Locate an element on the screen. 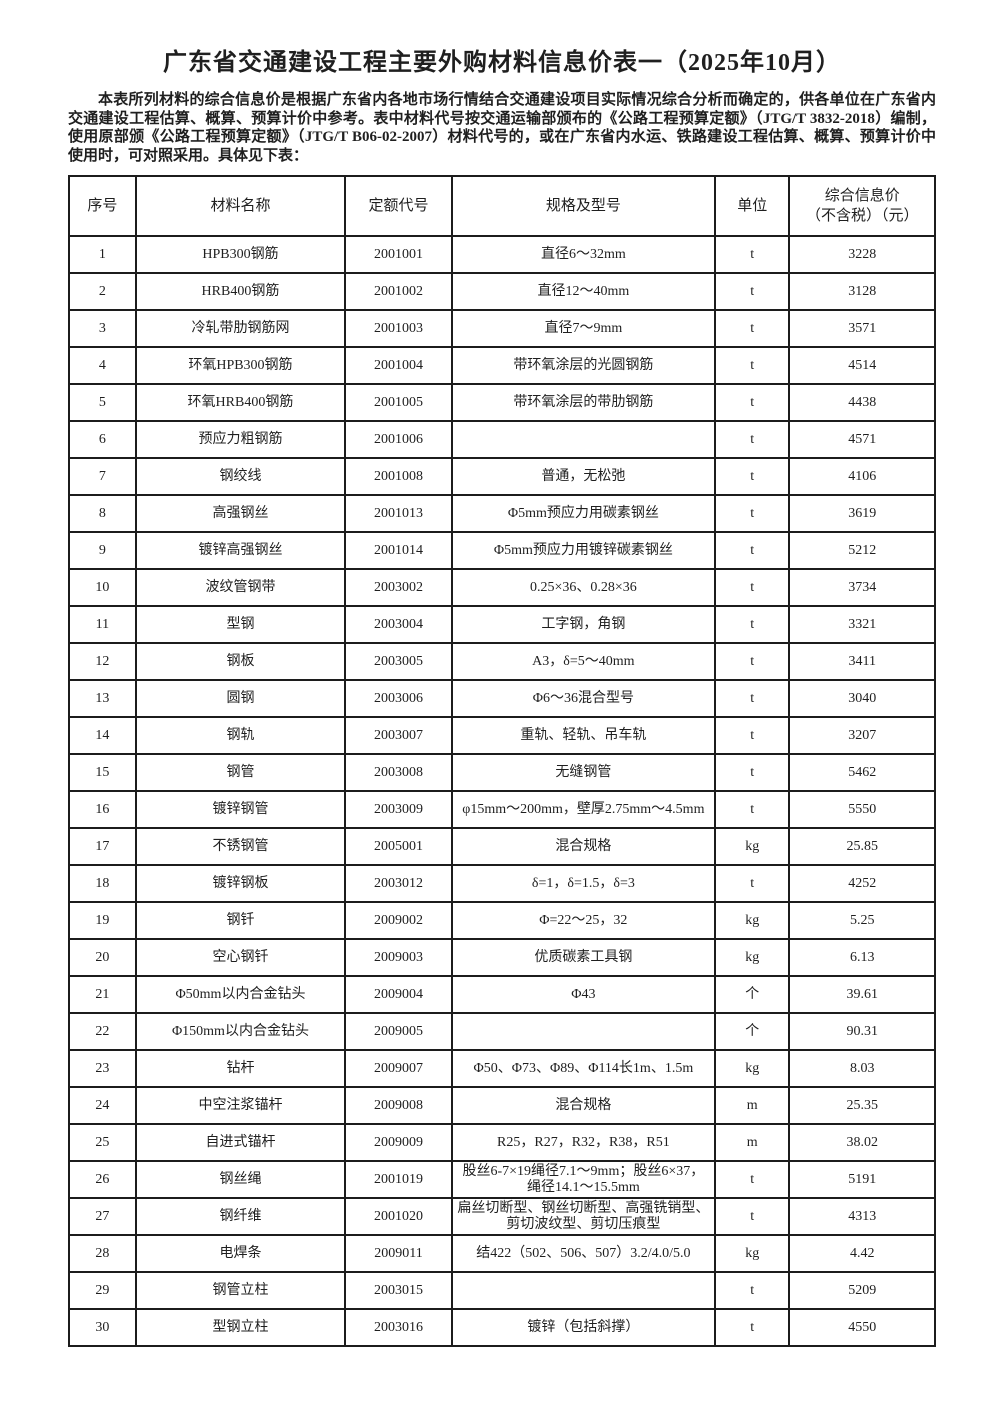 This screenshot has width=1000, height=1413. cell-quota-code: 2001001 is located at coordinates (398, 255).